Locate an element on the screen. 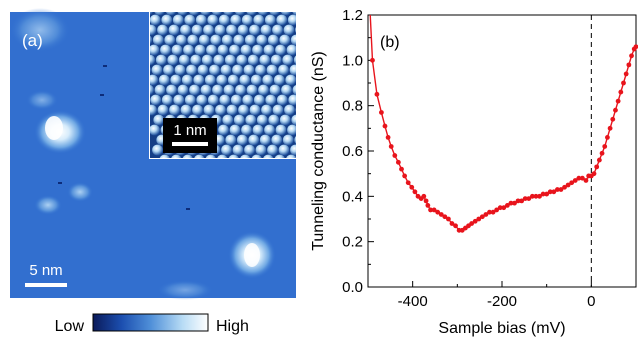 The image size is (638, 342). stm-dark-spot is located at coordinates (60, 183).